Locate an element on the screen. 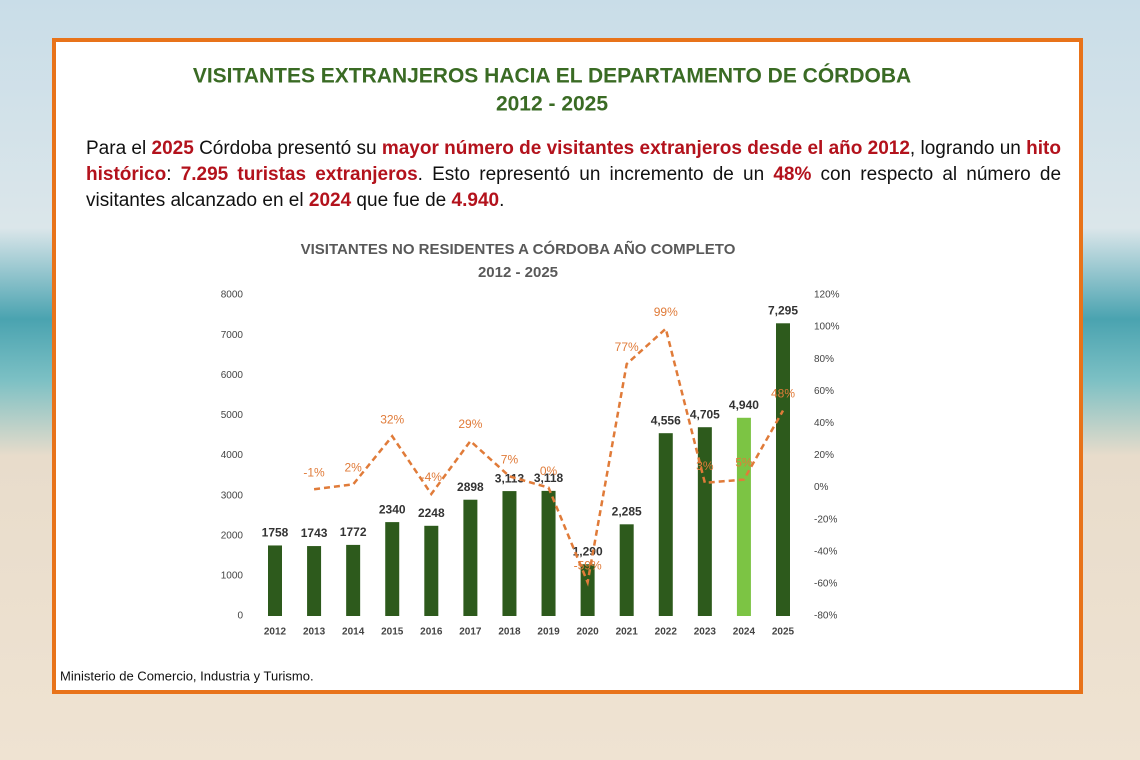 This screenshot has width=1140, height=760. line-value-label: 5% is located at coordinates (744, 463).